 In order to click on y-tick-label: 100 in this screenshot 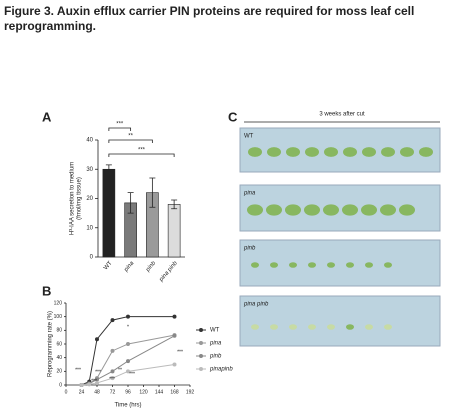, I will do `click(58, 317)`.